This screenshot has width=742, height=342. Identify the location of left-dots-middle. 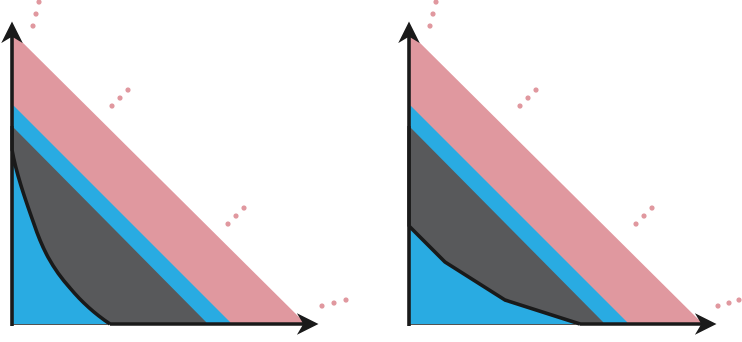
(236, 216).